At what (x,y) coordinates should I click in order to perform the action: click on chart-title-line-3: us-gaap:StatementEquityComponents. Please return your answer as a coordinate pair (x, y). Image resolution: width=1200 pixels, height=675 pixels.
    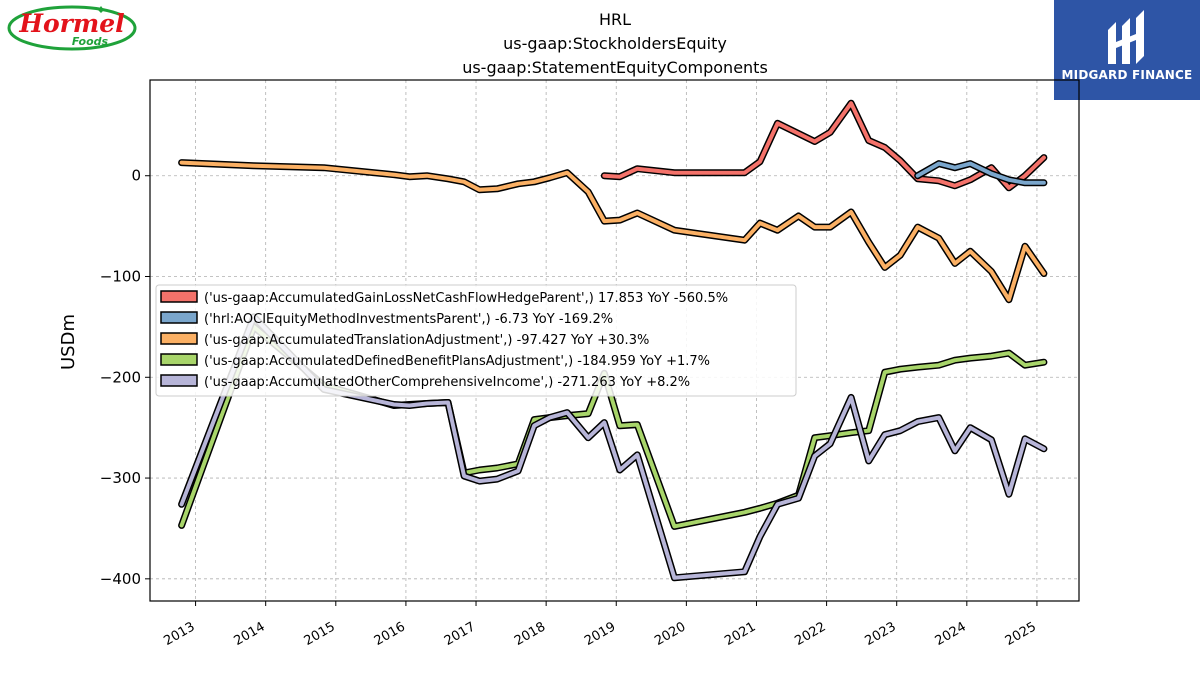
    Looking at the image, I should click on (615, 67).